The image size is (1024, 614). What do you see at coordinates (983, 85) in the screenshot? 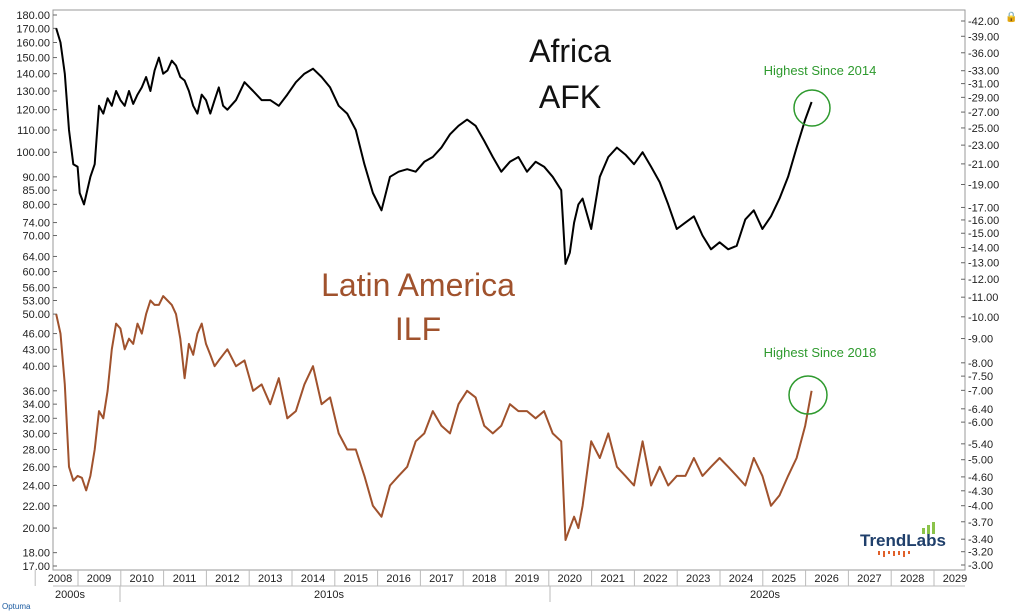
I see `right-tick-label: -31.00` at bounding box center [983, 85].